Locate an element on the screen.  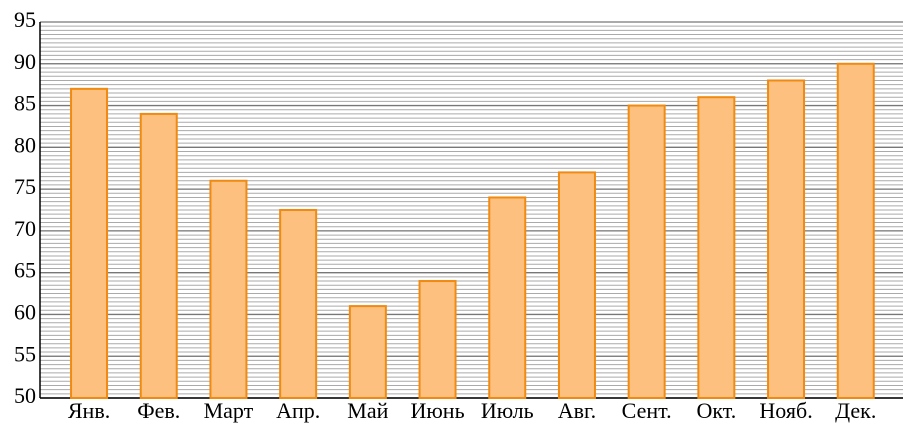
x-tick-label: Май is located at coordinates (367, 410).